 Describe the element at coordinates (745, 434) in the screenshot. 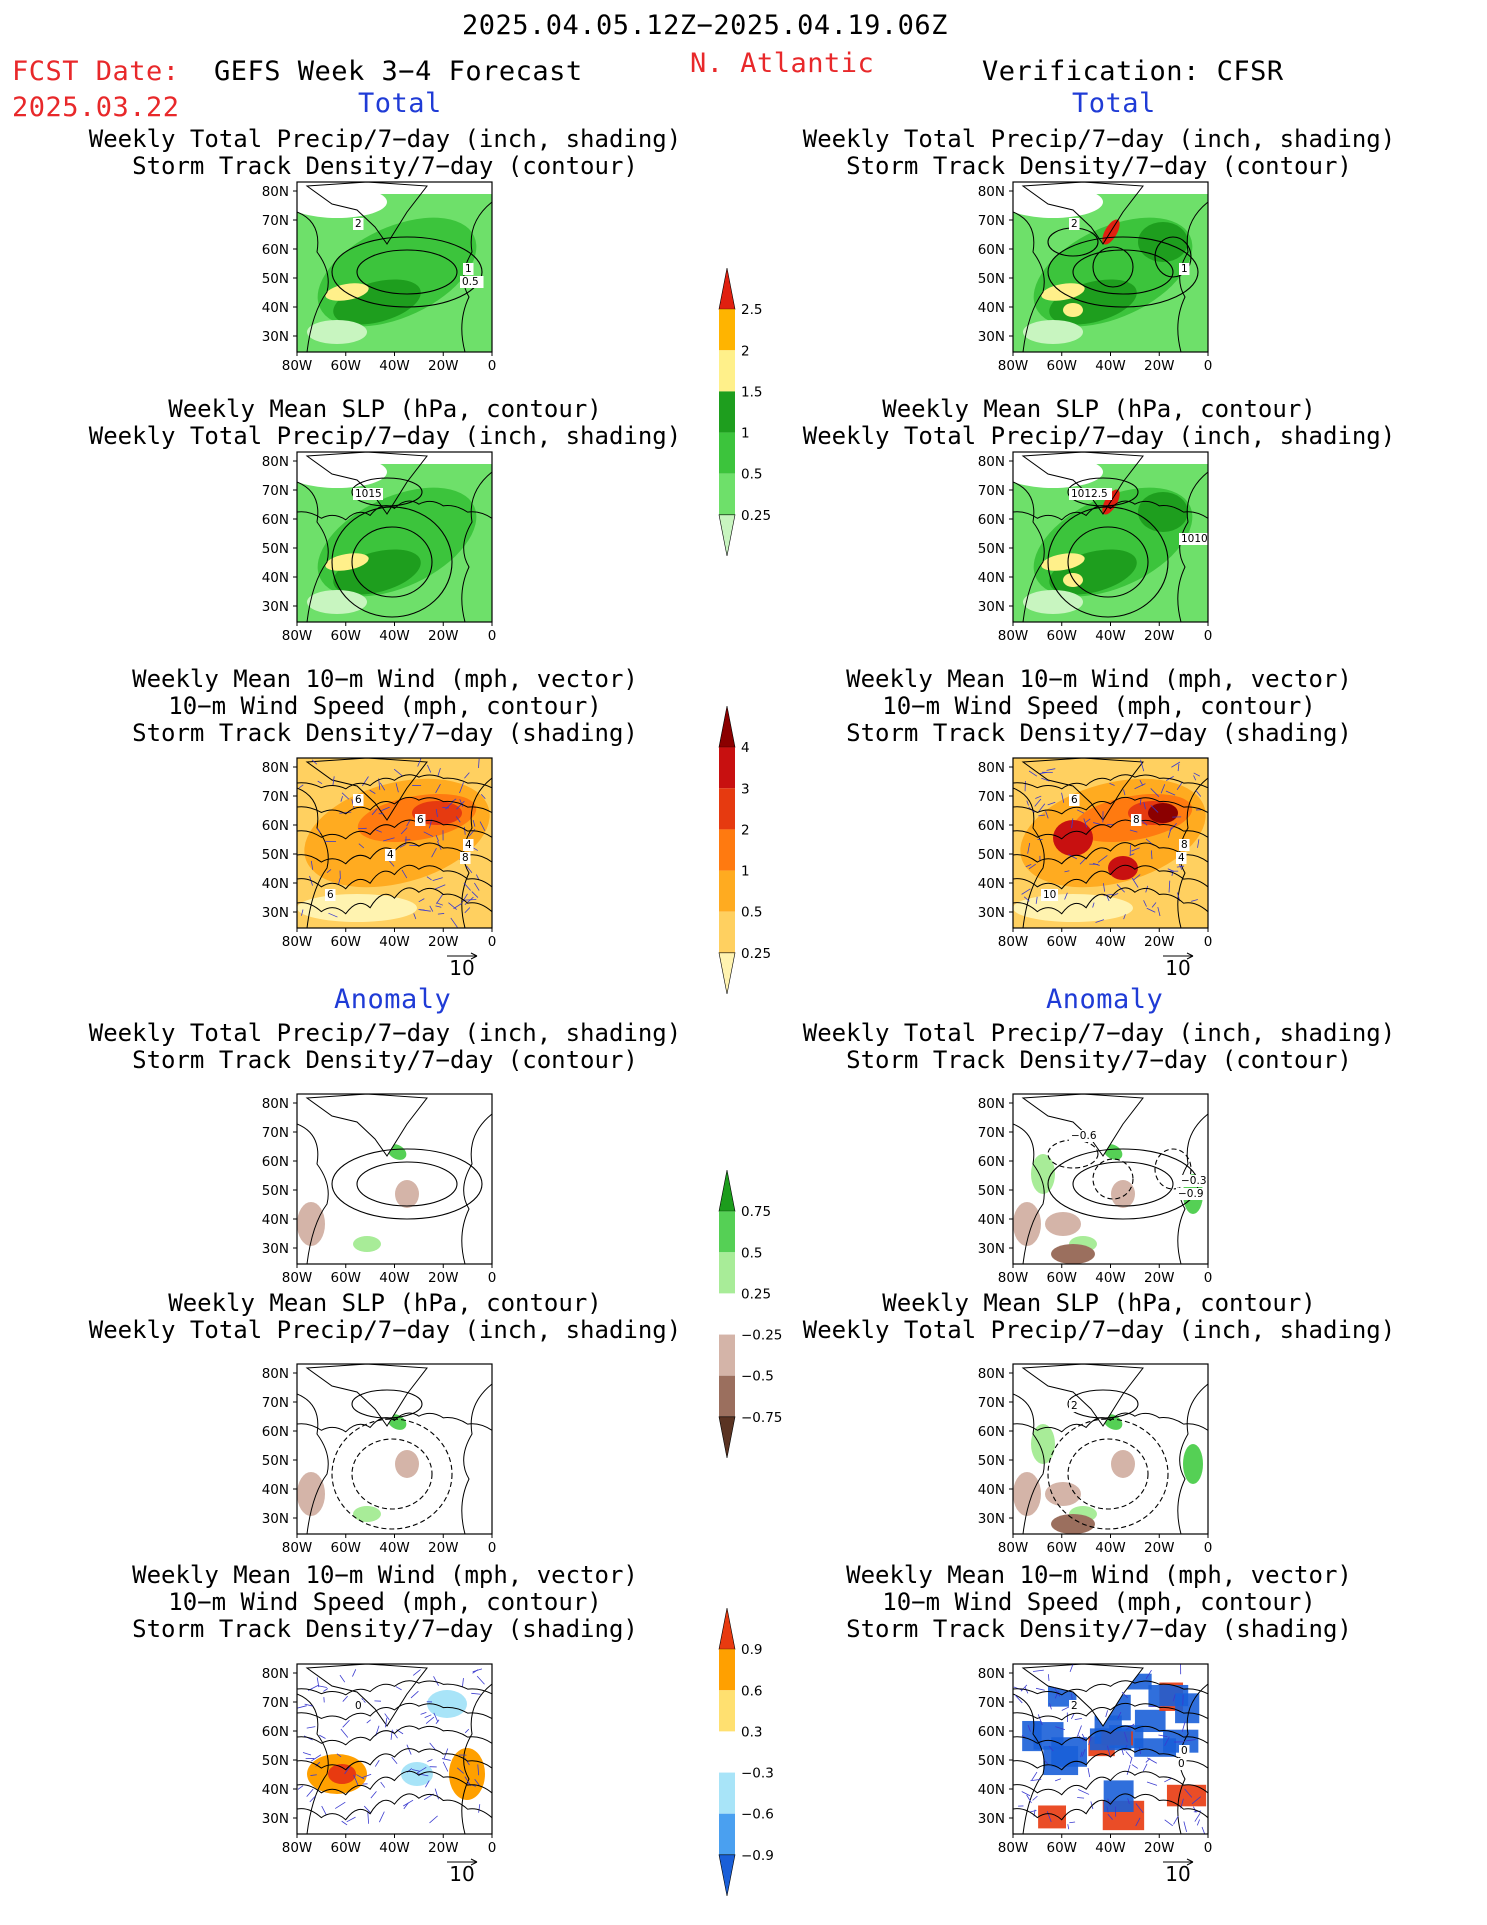

I see `colorbar-label: 1` at that location.